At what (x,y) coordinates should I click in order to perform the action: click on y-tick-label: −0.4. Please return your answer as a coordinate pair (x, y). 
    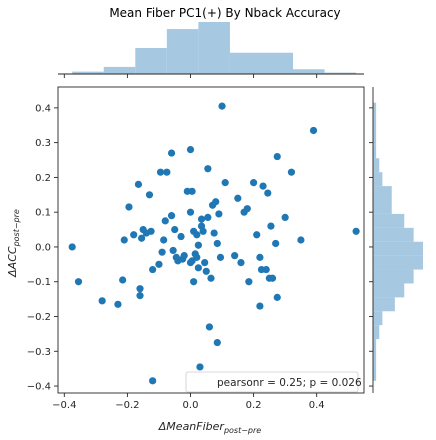
    Looking at the image, I should click on (39, 387).